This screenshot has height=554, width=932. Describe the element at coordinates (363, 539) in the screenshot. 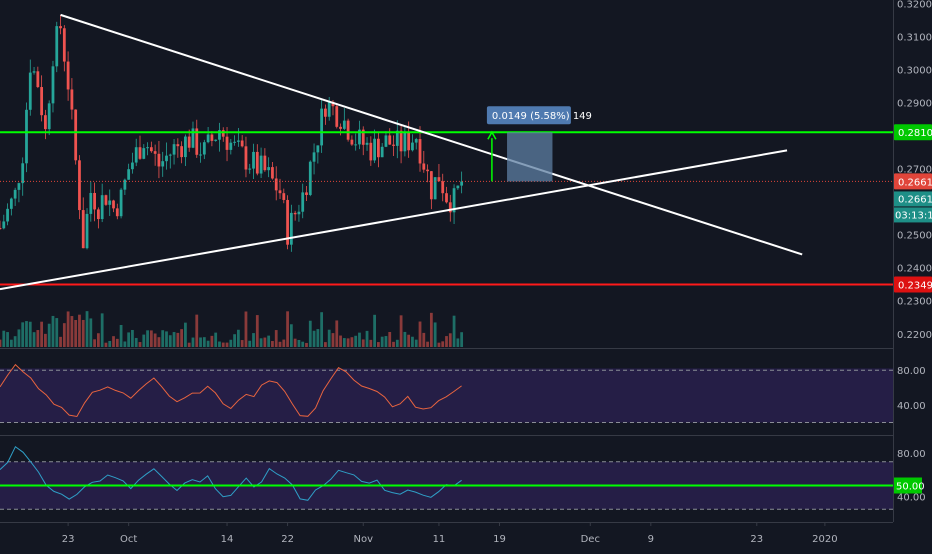

I see `time-tick-label: Nov` at that location.